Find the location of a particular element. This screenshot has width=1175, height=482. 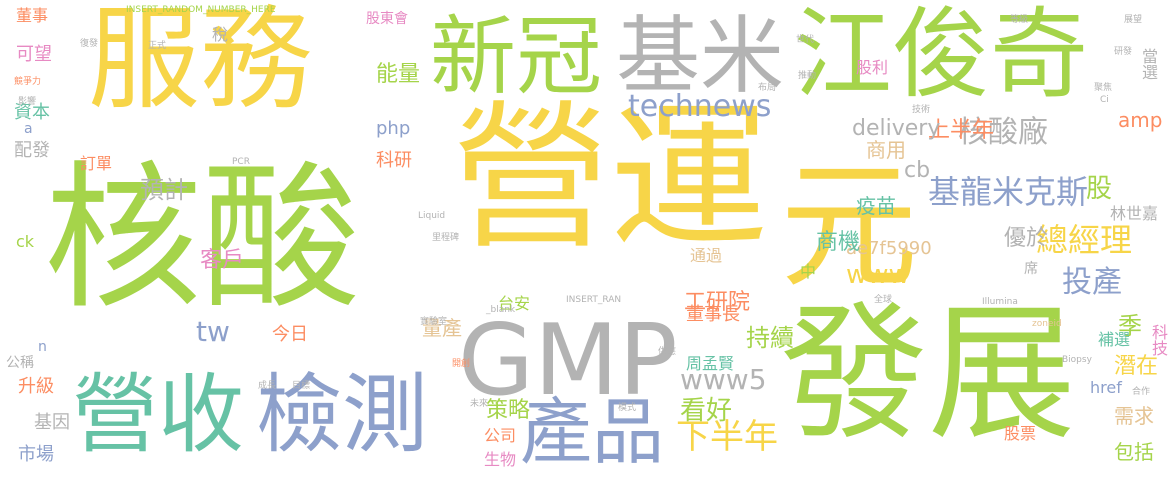

word: 元 is located at coordinates (849, 226).